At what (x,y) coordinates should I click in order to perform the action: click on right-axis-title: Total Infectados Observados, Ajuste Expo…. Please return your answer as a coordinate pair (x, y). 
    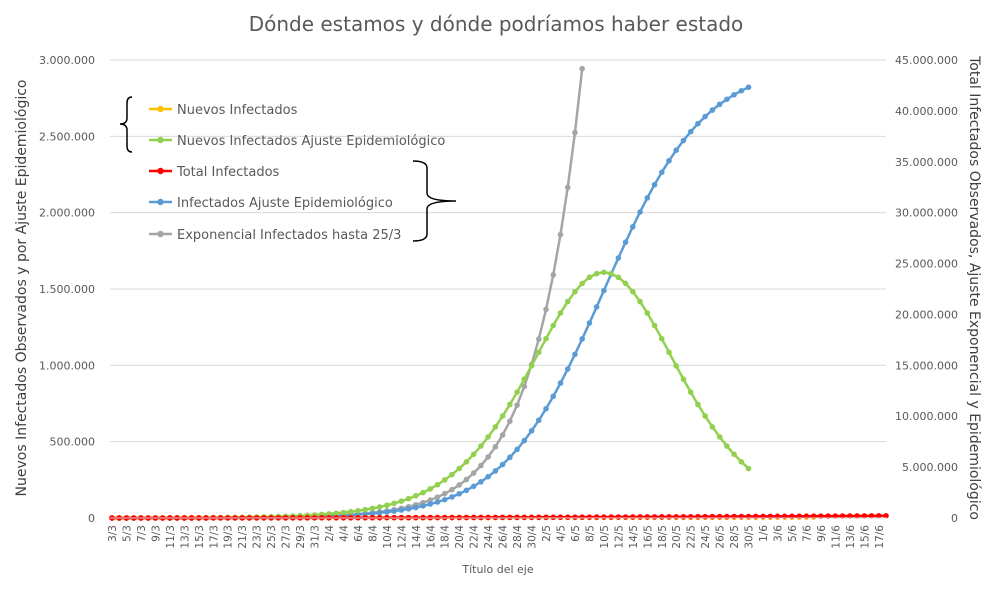
    Looking at the image, I should click on (974, 287).